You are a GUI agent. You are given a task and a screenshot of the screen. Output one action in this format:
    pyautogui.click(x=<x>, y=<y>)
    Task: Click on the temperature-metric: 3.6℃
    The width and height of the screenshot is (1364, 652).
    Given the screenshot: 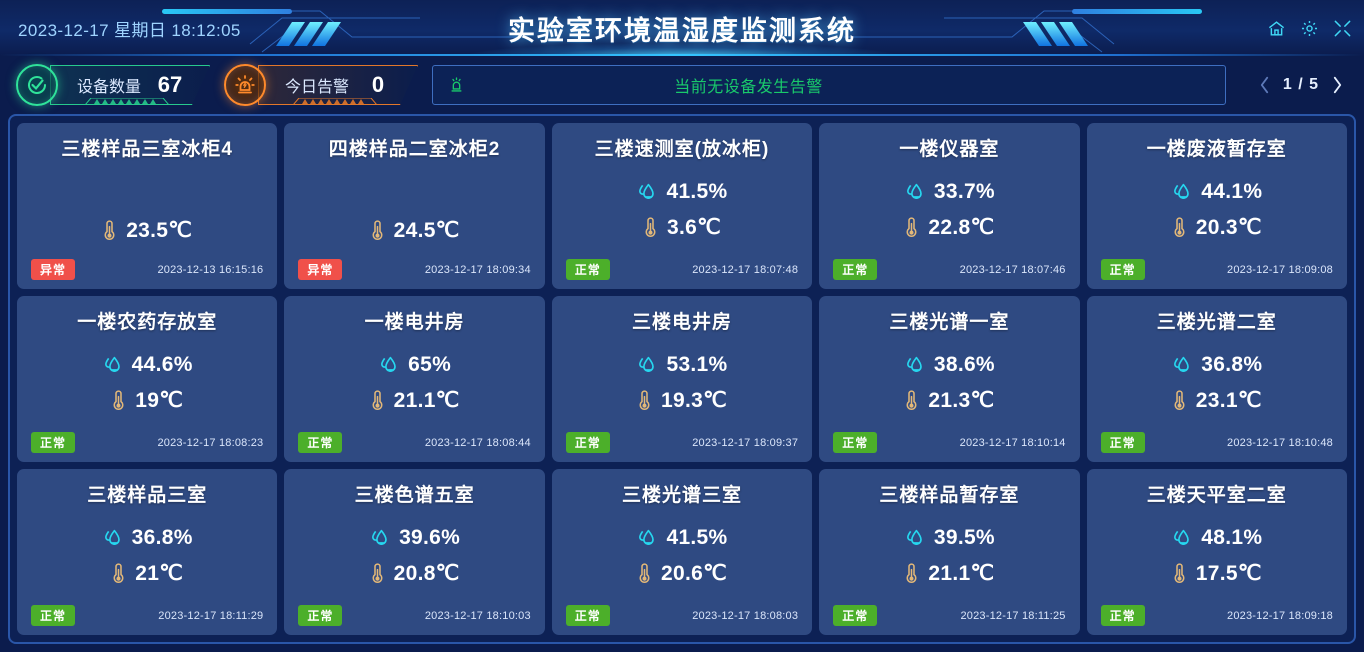 What is the action you would take?
    pyautogui.click(x=682, y=227)
    